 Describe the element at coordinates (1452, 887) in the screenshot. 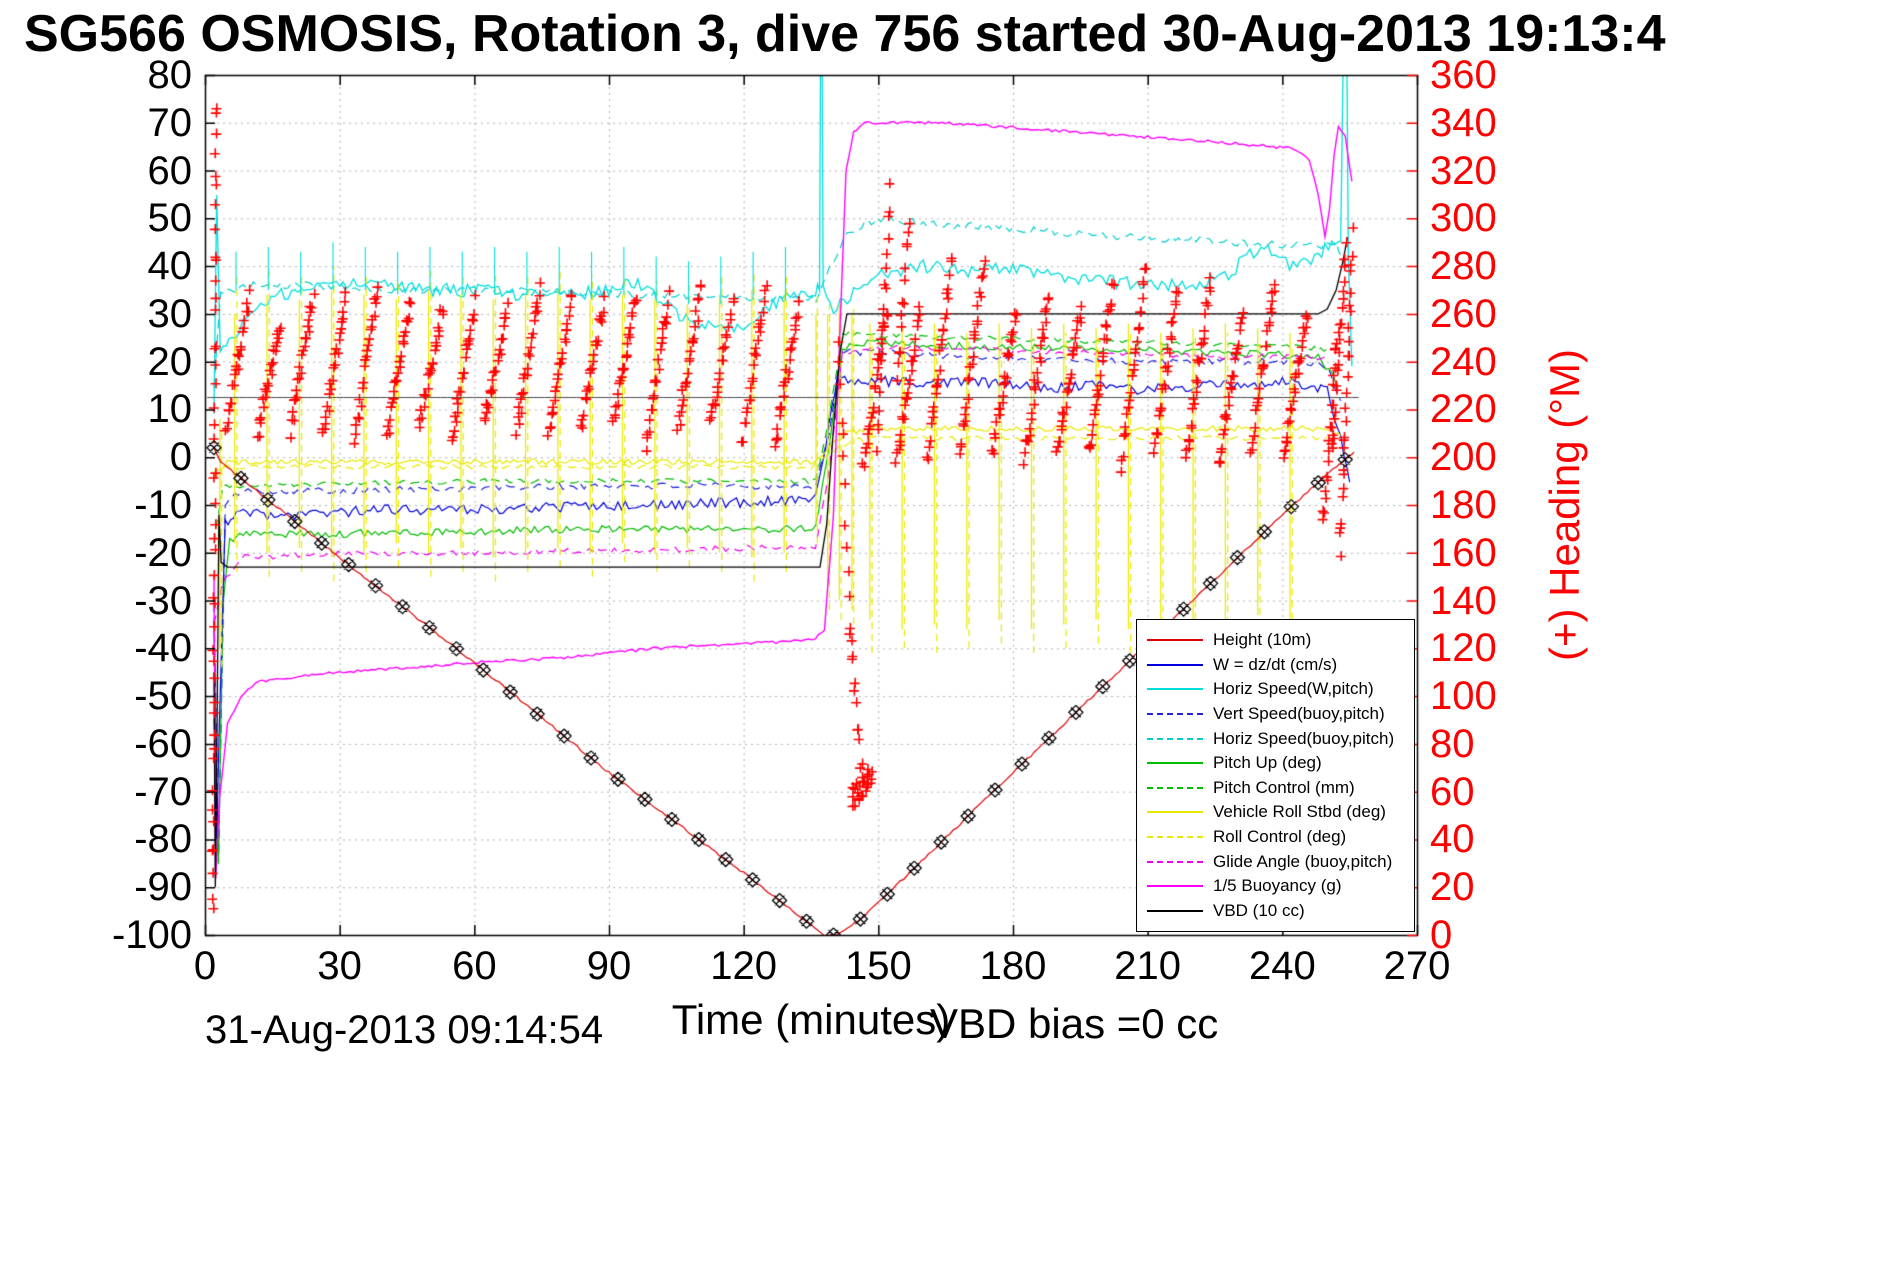

I see `y-right-tick-label: 20` at that location.